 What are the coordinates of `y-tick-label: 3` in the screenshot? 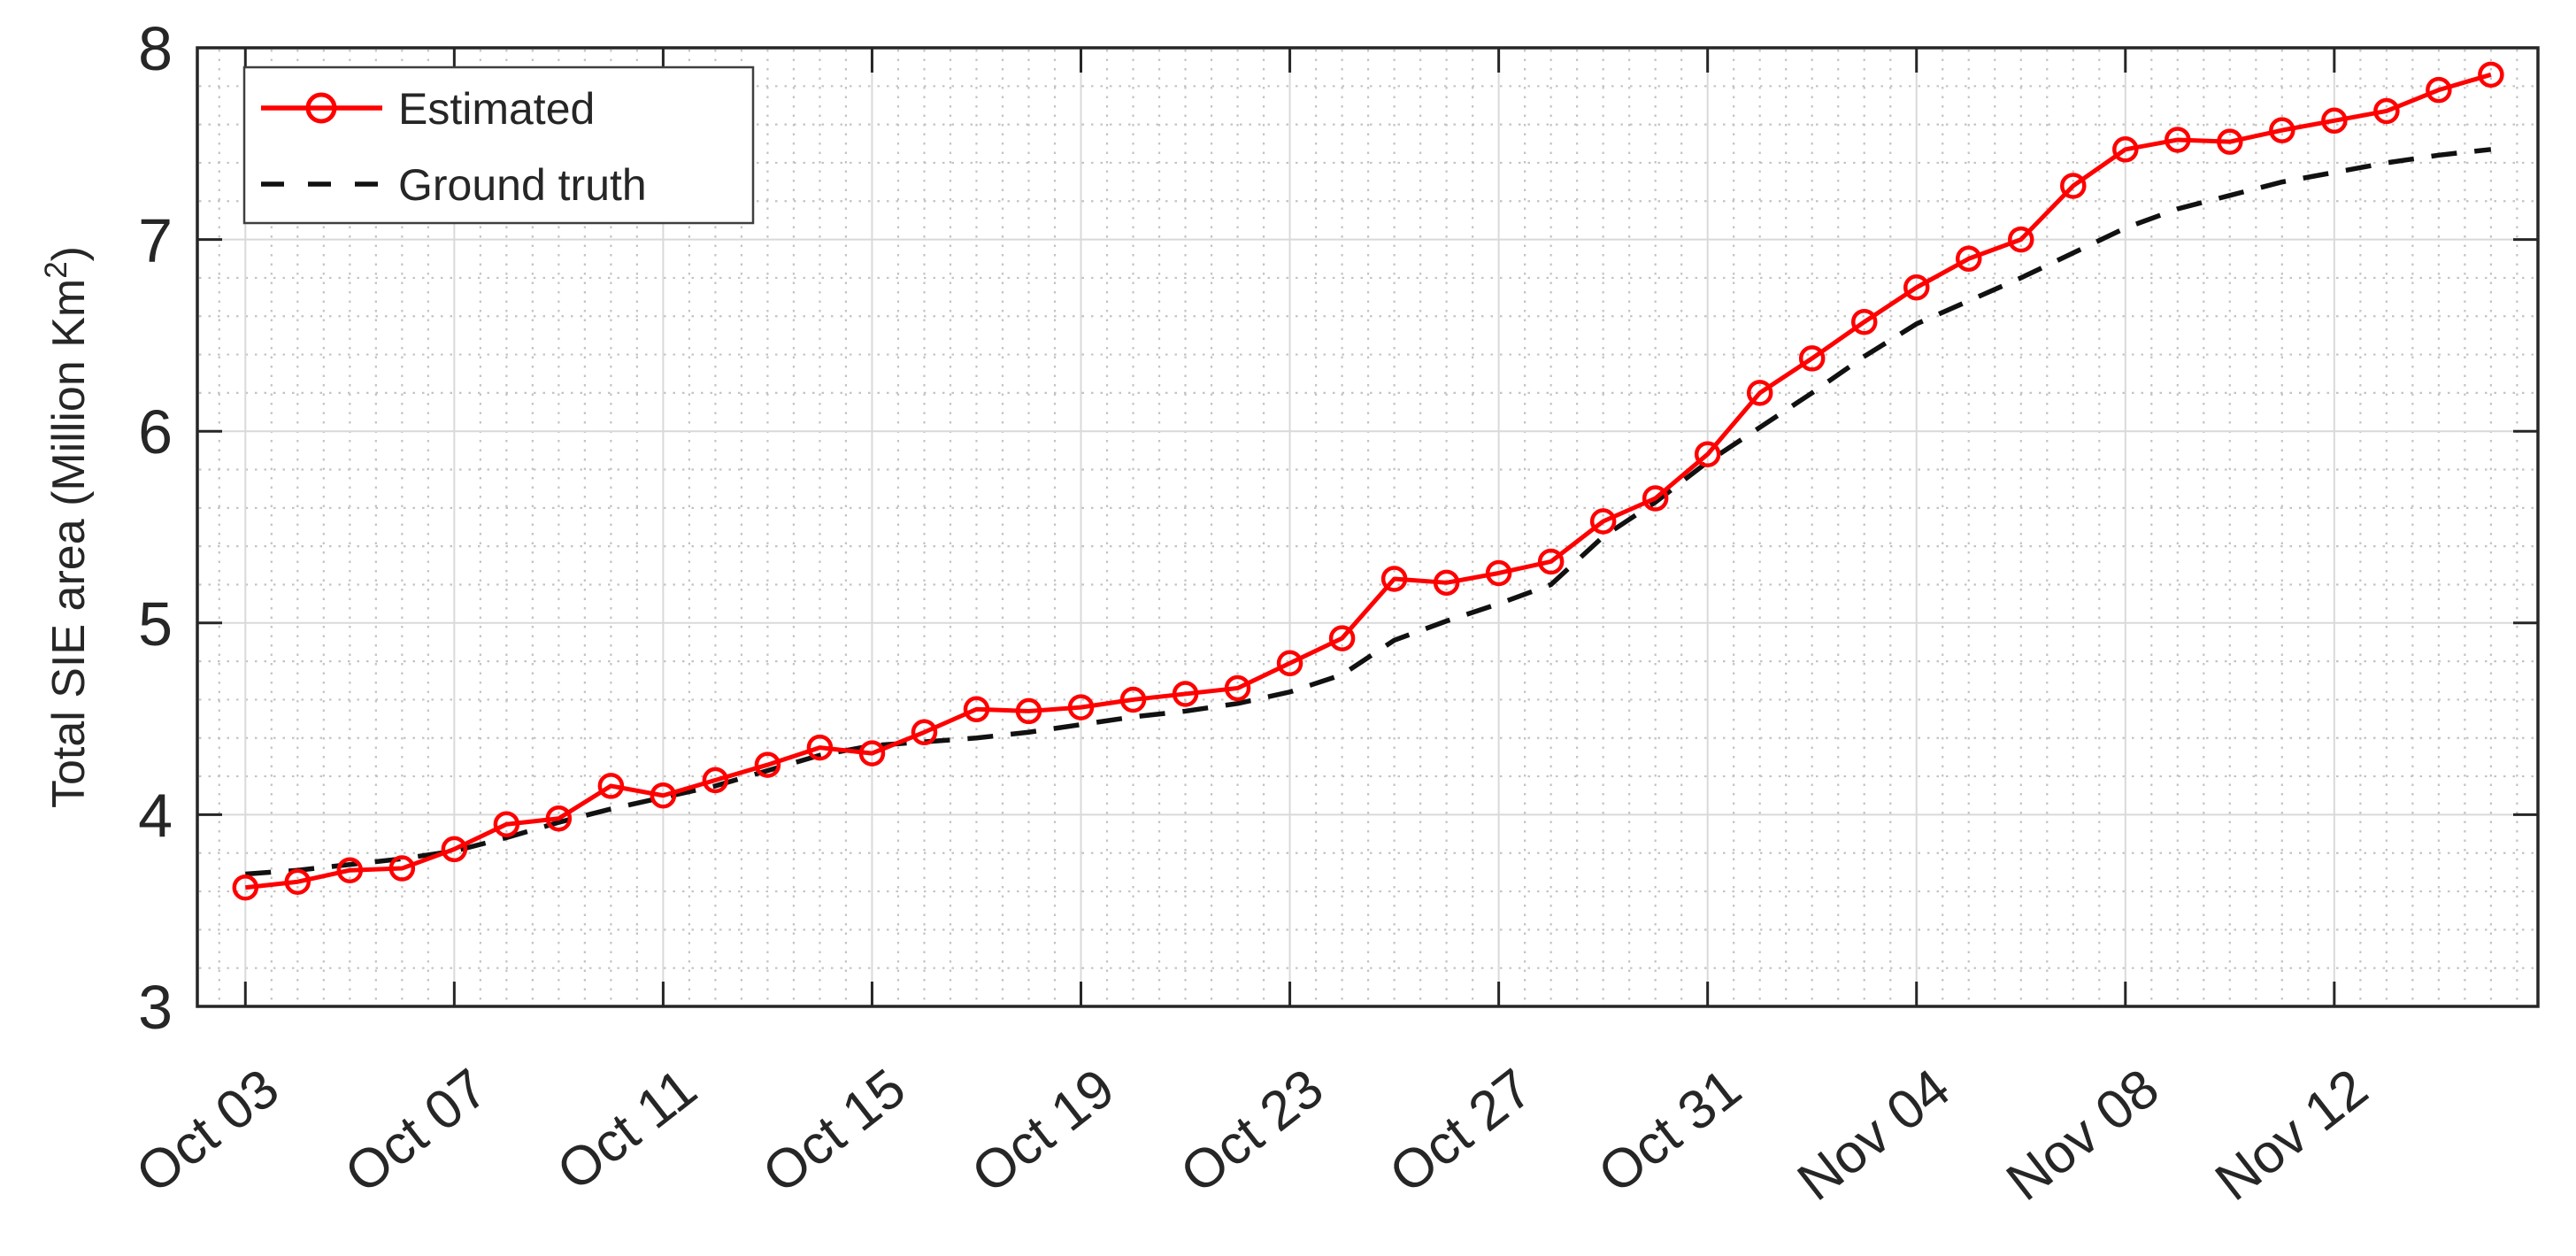 It's located at (155, 1007).